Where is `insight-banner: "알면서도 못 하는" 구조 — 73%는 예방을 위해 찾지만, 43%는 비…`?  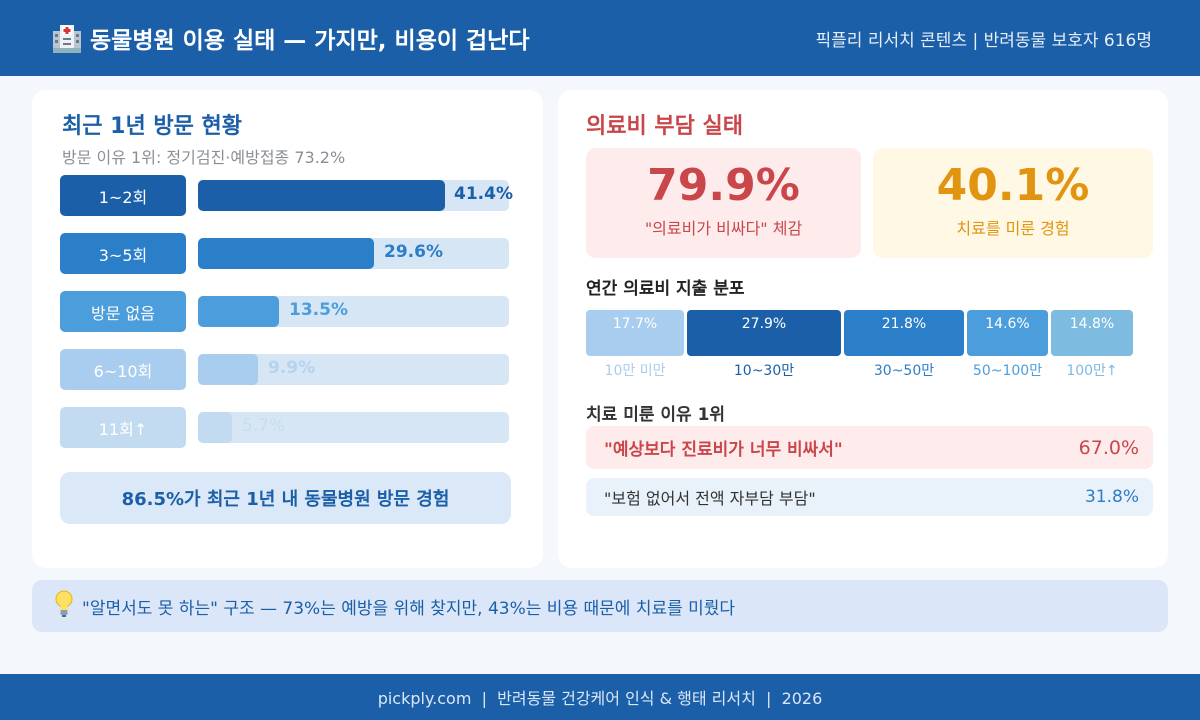 insight-banner: "알면서도 못 하는" 구조 — 73%는 예방을 위해 찾지만, 43%는 비… is located at coordinates (600, 606).